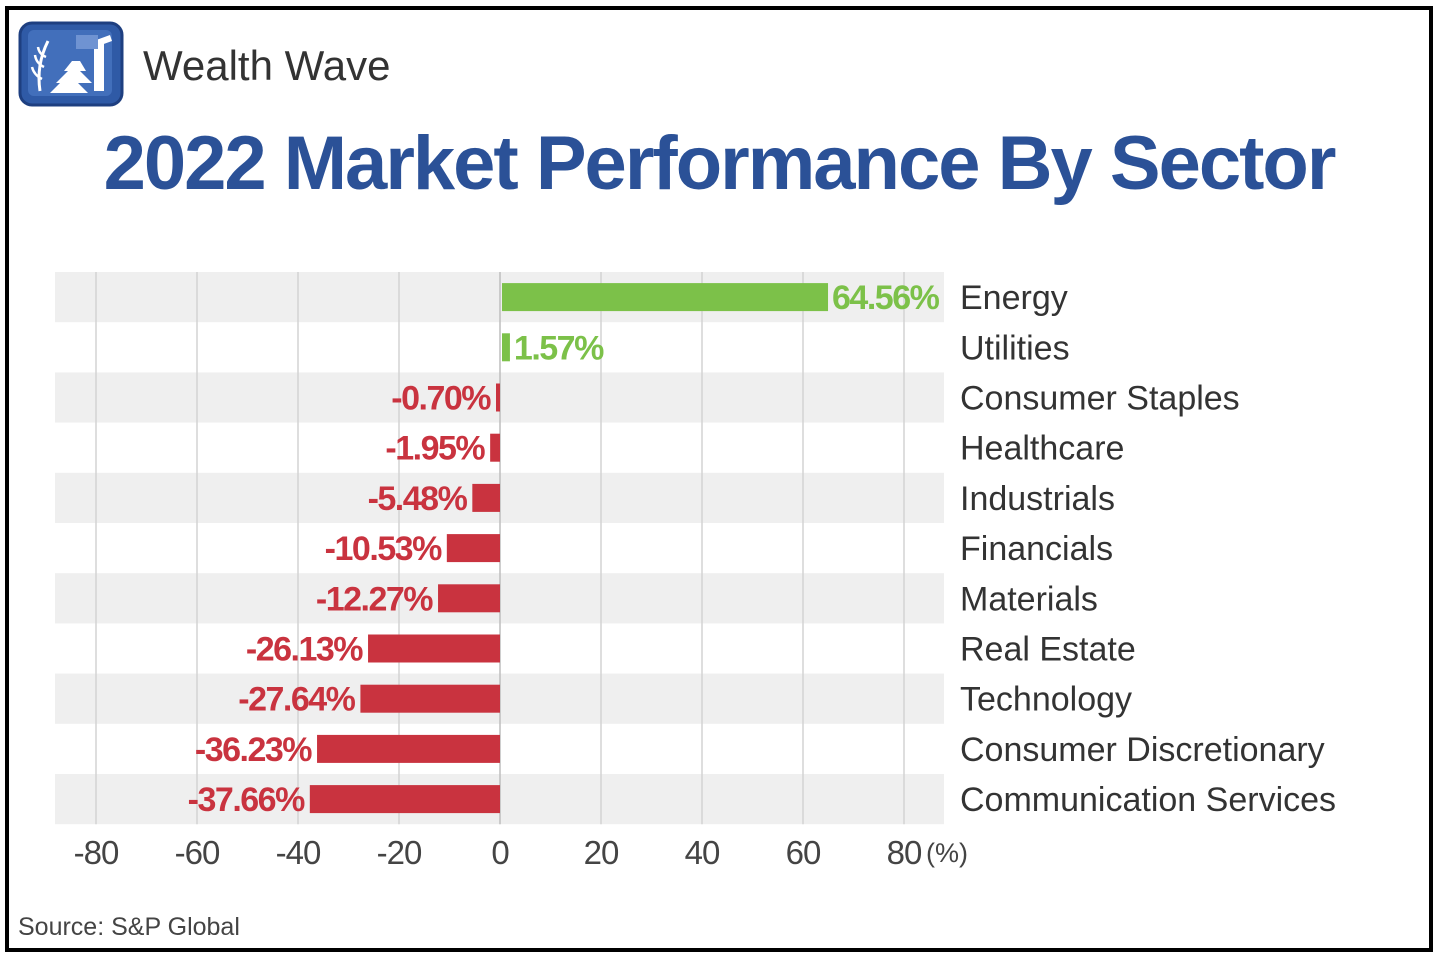 The width and height of the screenshot is (1438, 956). What do you see at coordinates (71, 64) in the screenshot?
I see `wealth-wave-logo-icon` at bounding box center [71, 64].